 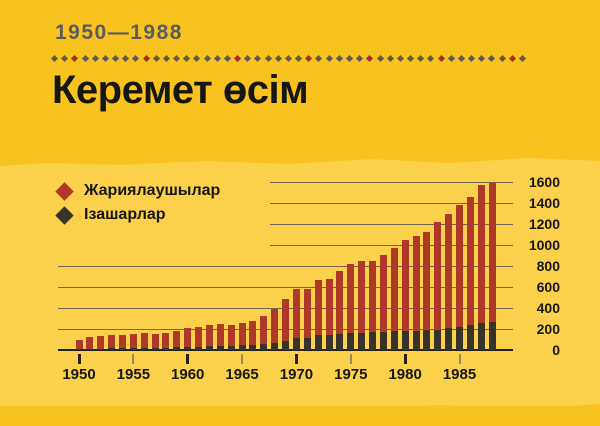 What do you see at coordinates (122, 342) in the screenshot?
I see `publishers-bar-1954` at bounding box center [122, 342].